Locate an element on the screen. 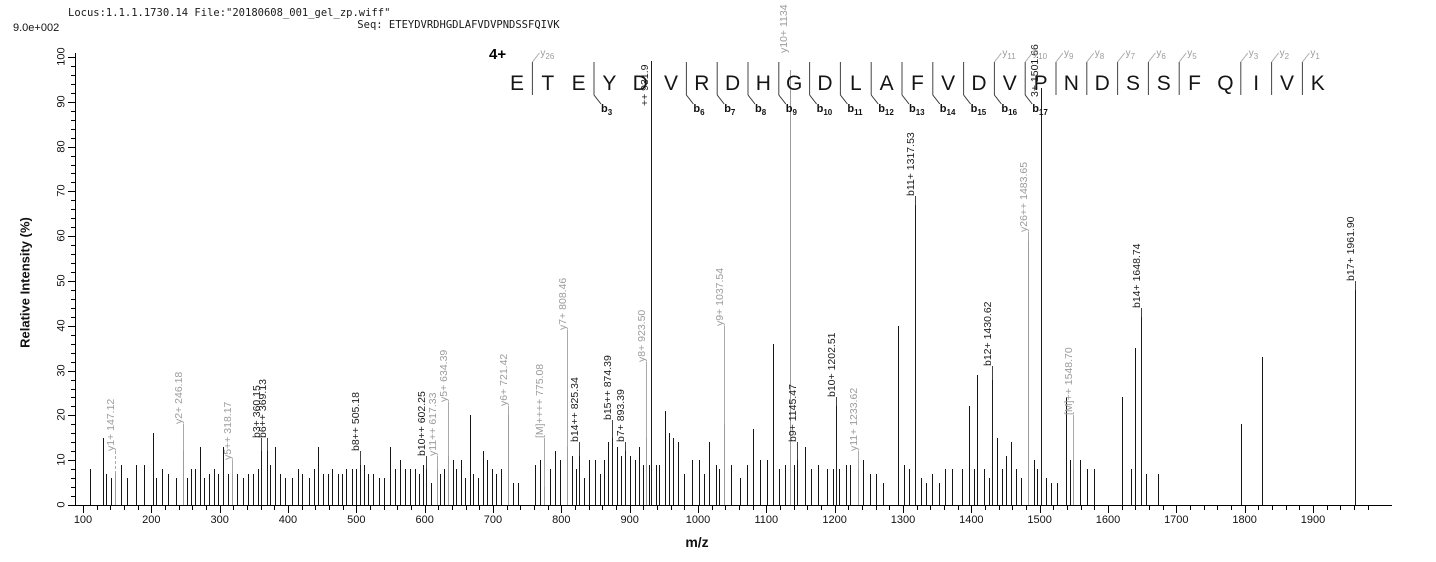  y-ion-tag-2: y2 is located at coordinates (1284, 54).